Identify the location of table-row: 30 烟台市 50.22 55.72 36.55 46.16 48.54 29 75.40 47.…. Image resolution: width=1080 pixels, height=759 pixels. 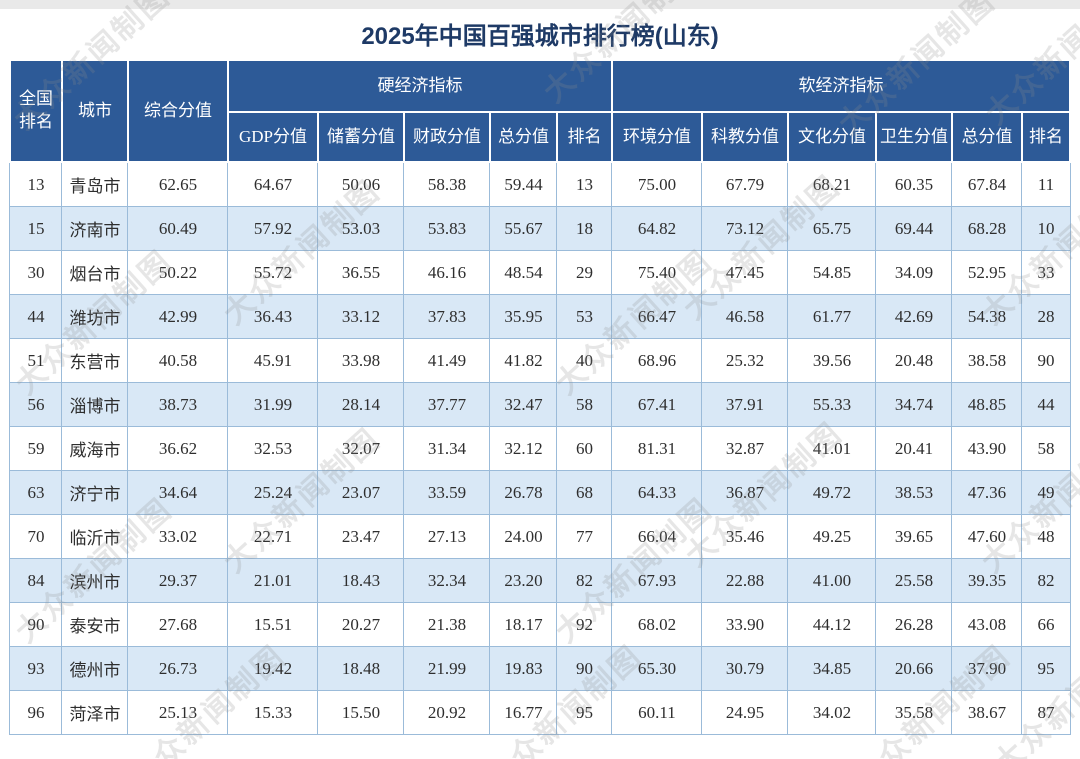
(540, 272).